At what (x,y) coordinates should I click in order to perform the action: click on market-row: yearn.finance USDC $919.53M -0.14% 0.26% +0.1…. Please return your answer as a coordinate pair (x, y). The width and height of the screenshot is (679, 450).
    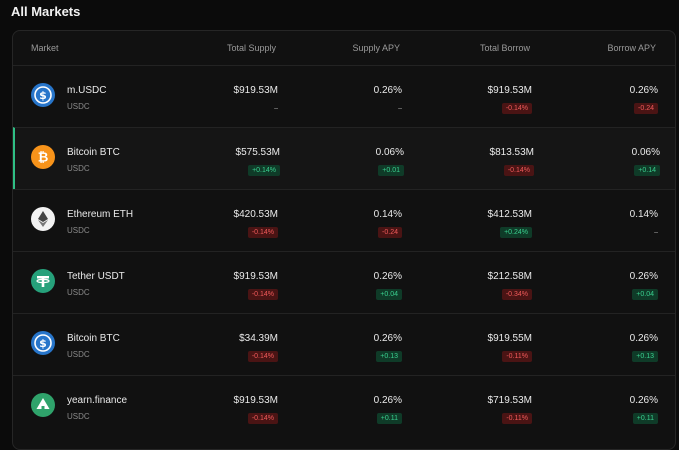
    Looking at the image, I should click on (344, 406).